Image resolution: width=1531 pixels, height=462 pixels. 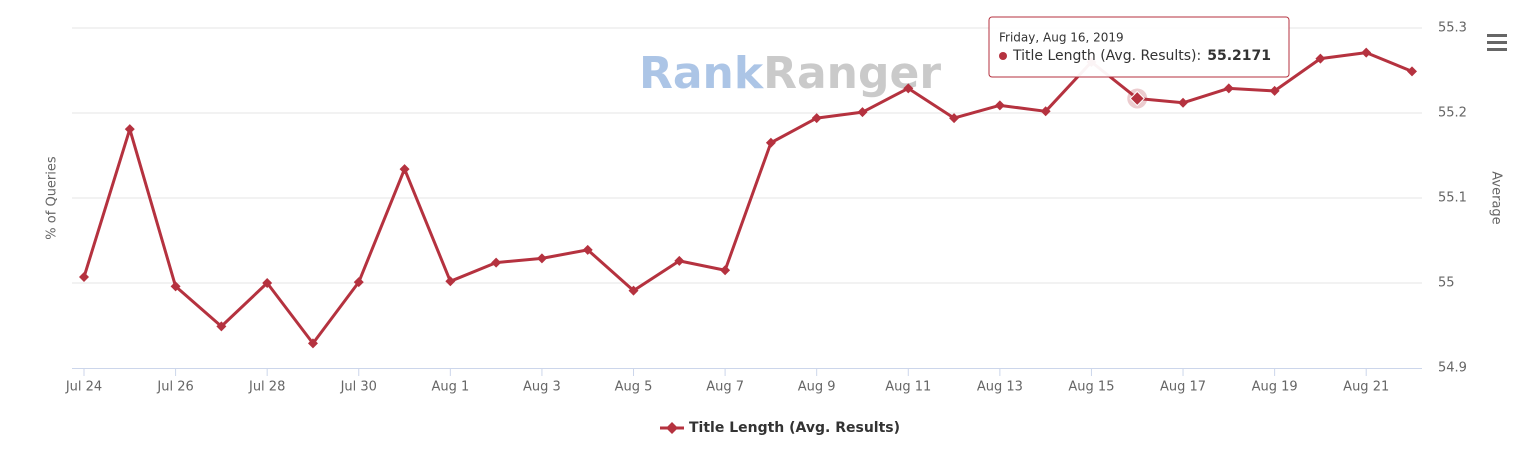 I want to click on x-tick-label: Jul 28, so click(x=266, y=387).